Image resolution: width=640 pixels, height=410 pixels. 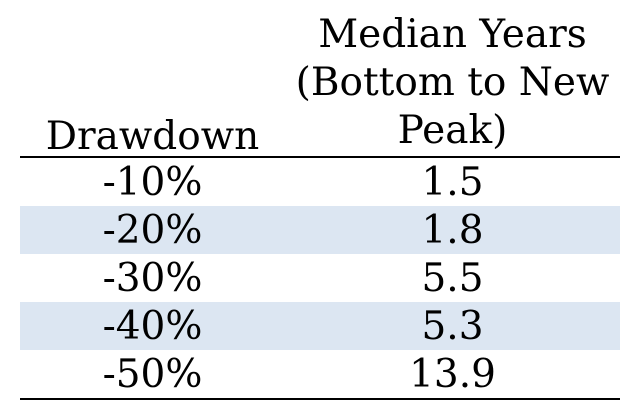 What do you see at coordinates (320, 374) in the screenshot?
I see `table-row: -50% 13.9` at bounding box center [320, 374].